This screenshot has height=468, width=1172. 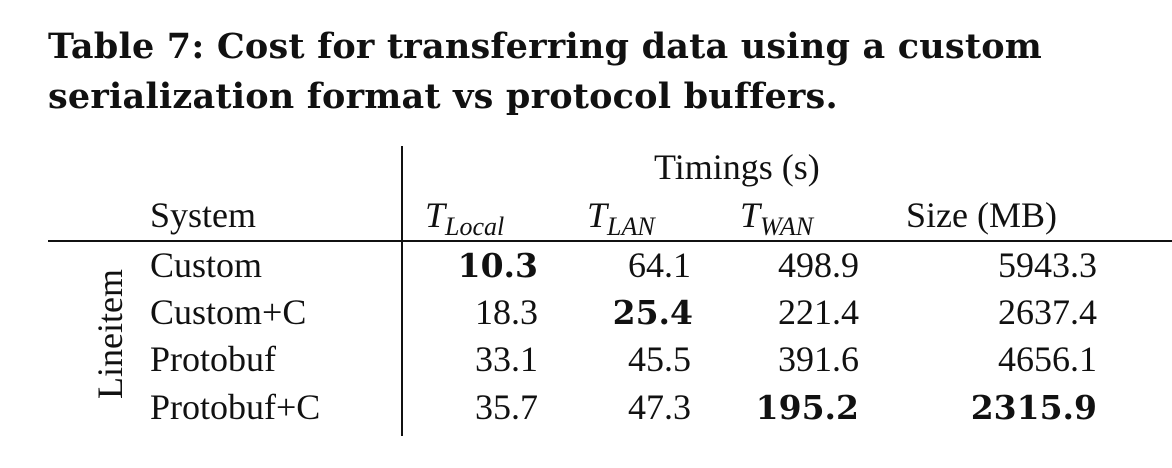 What do you see at coordinates (203, 215) in the screenshot?
I see `header-system: System` at bounding box center [203, 215].